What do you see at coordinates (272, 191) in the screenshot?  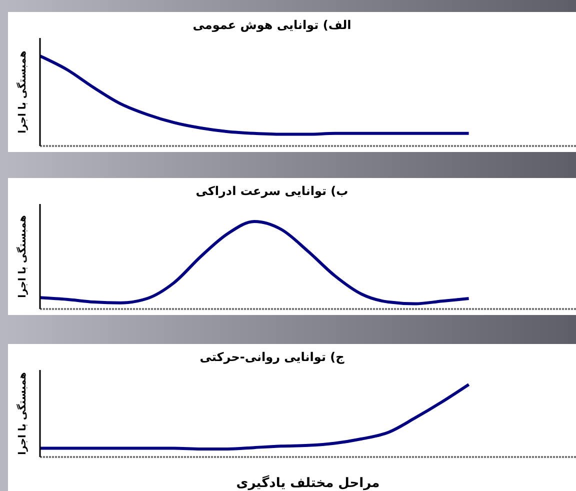 I see `chart-title: ب) توانایی سرعت ادراکی` at bounding box center [272, 191].